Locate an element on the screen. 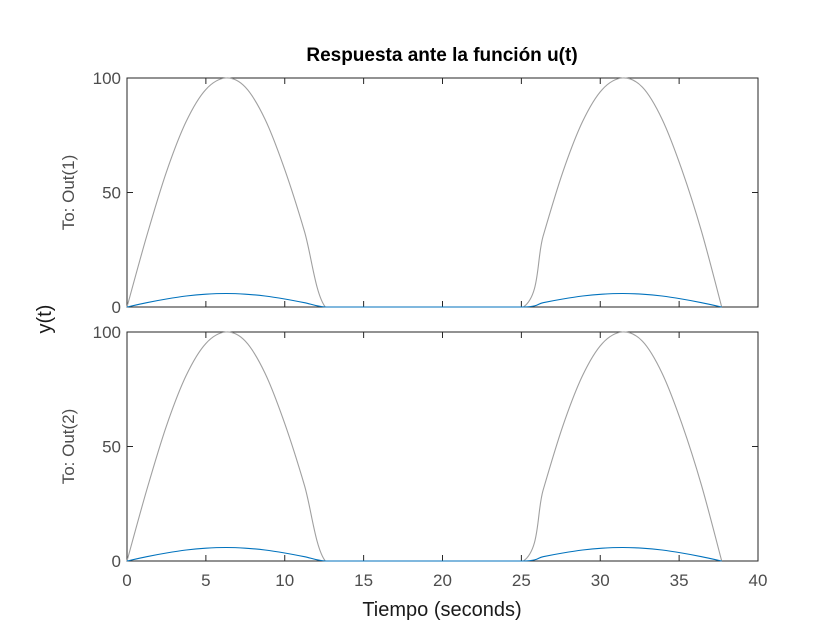 The width and height of the screenshot is (840, 630). x-tick-label: 40 is located at coordinates (758, 580).